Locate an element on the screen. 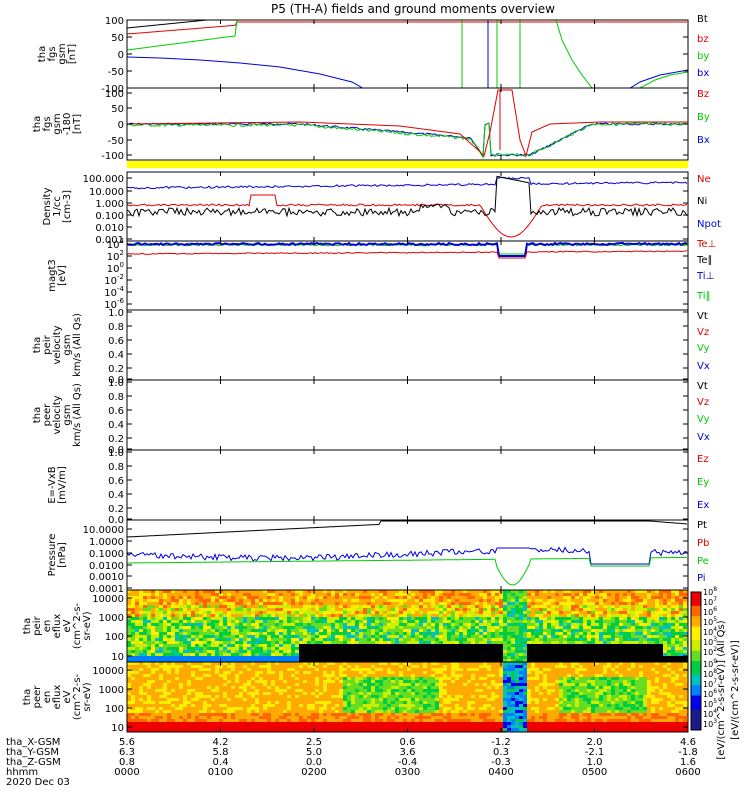 The width and height of the screenshot is (750, 800). panel-frame-density is located at coordinates (407, 206).